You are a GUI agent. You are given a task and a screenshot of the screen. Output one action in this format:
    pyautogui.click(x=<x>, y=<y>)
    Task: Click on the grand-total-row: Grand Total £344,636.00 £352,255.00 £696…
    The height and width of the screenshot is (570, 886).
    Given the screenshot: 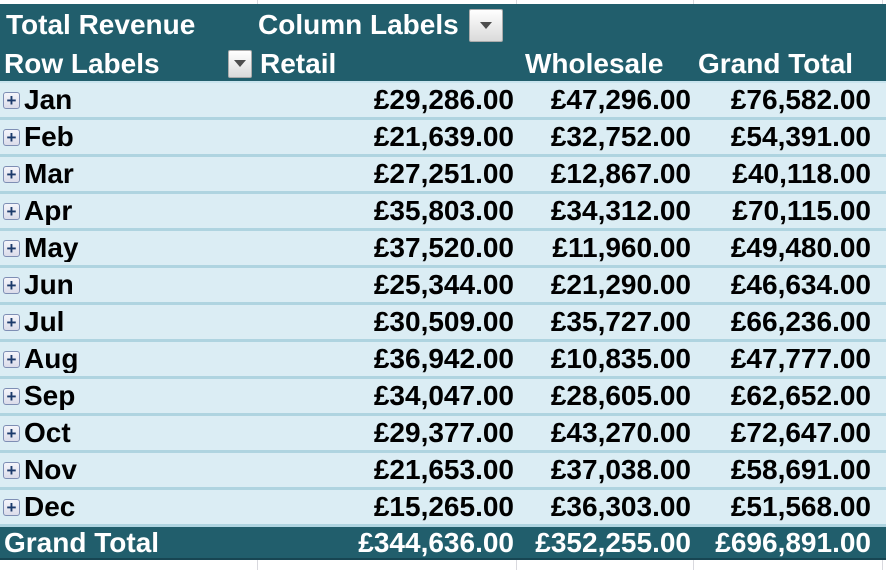 What is the action you would take?
    pyautogui.click(x=443, y=543)
    